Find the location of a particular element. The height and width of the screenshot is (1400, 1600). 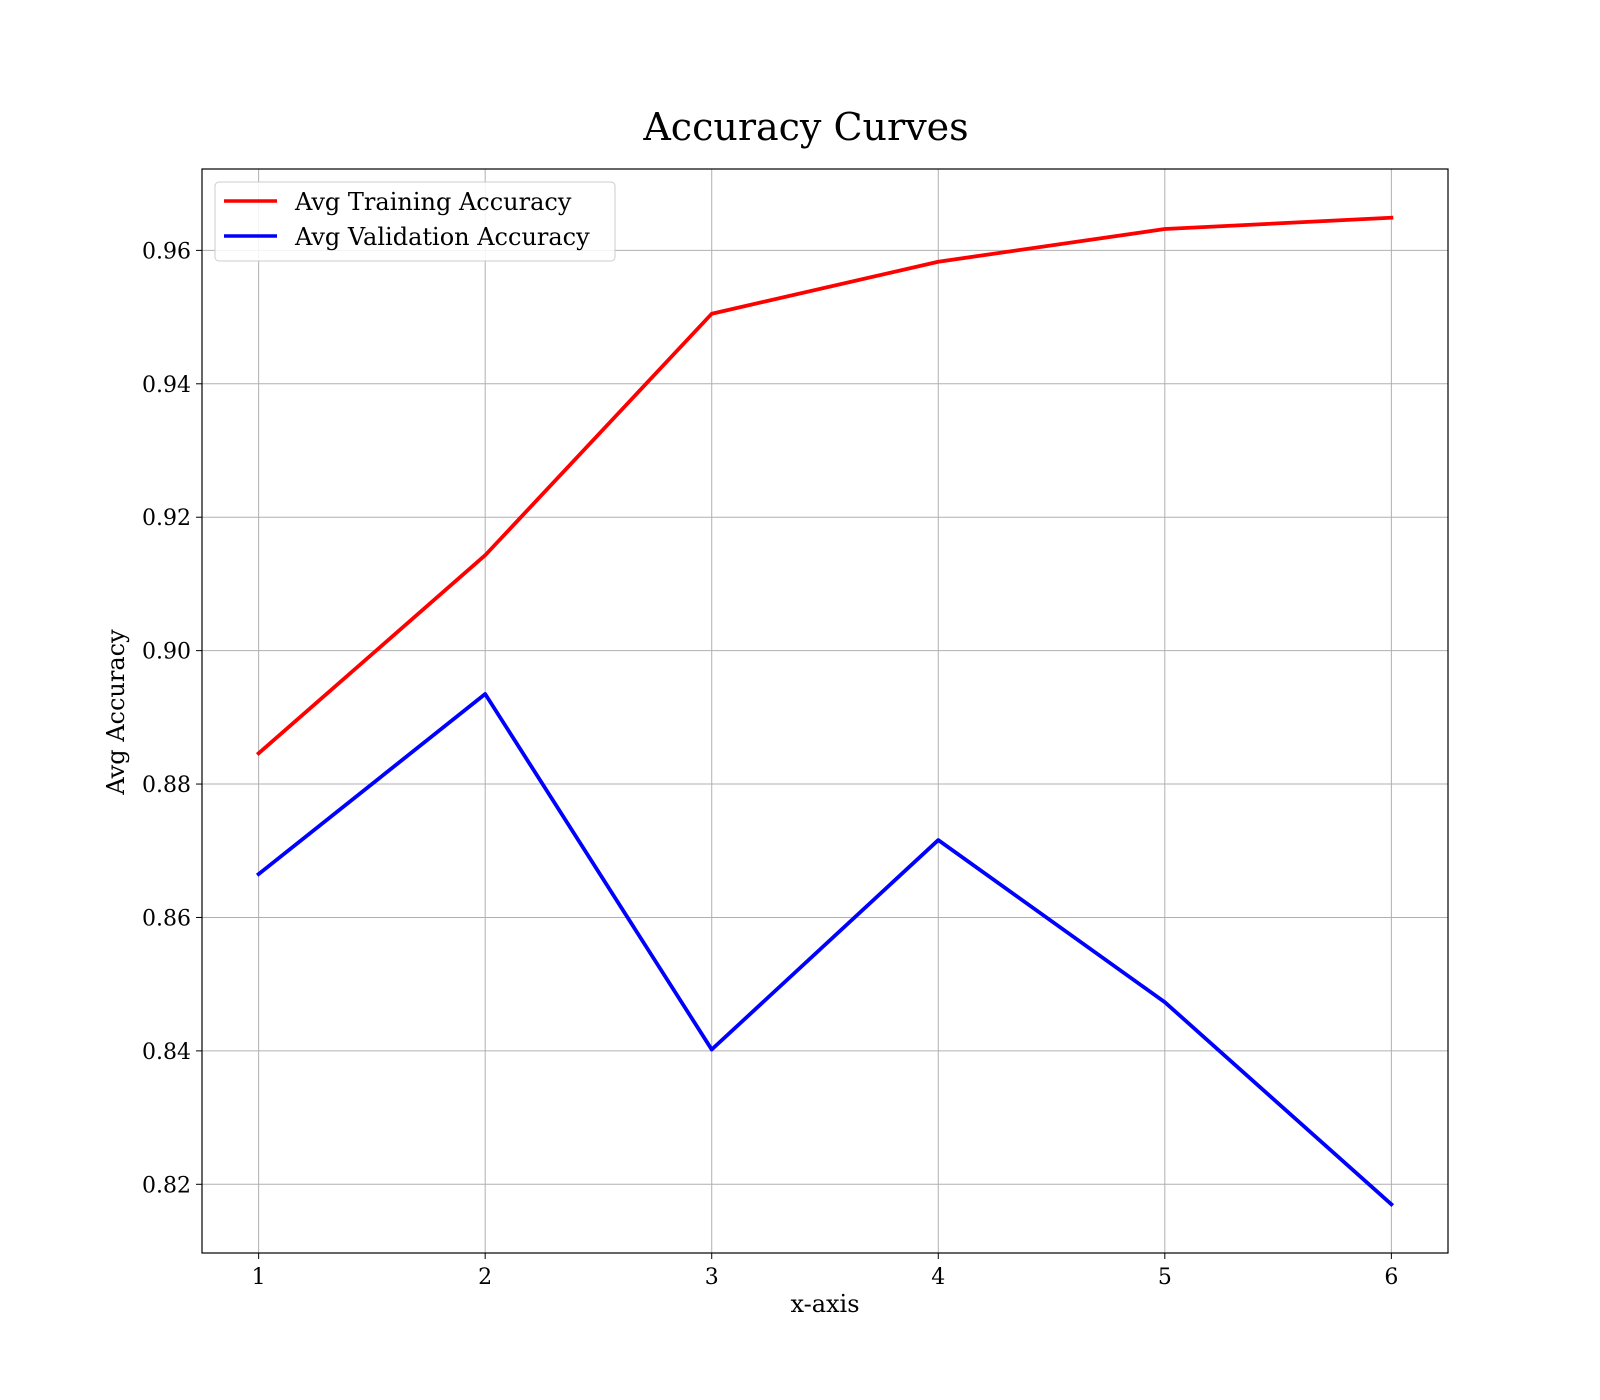

x-axis-title: x-axis is located at coordinates (824, 1304).